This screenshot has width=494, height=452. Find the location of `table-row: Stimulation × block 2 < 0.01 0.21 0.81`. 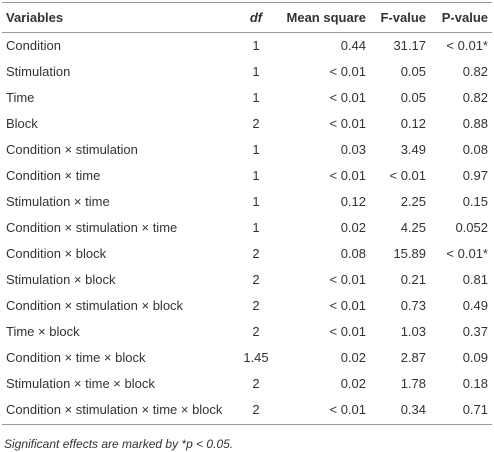

table-row: Stimulation × block 2 < 0.01 0.21 0.81 is located at coordinates (247, 280).